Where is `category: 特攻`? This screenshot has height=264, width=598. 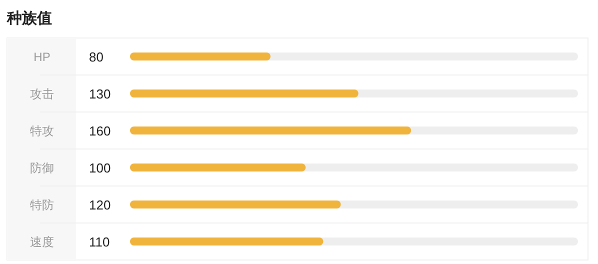 category: 特攻 is located at coordinates (42, 131).